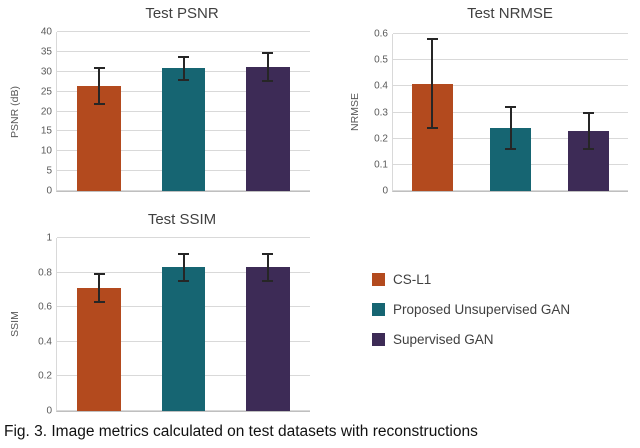 Image resolution: width=640 pixels, height=448 pixels. I want to click on legend-item-cs-l1: CS-L1, so click(471, 279).